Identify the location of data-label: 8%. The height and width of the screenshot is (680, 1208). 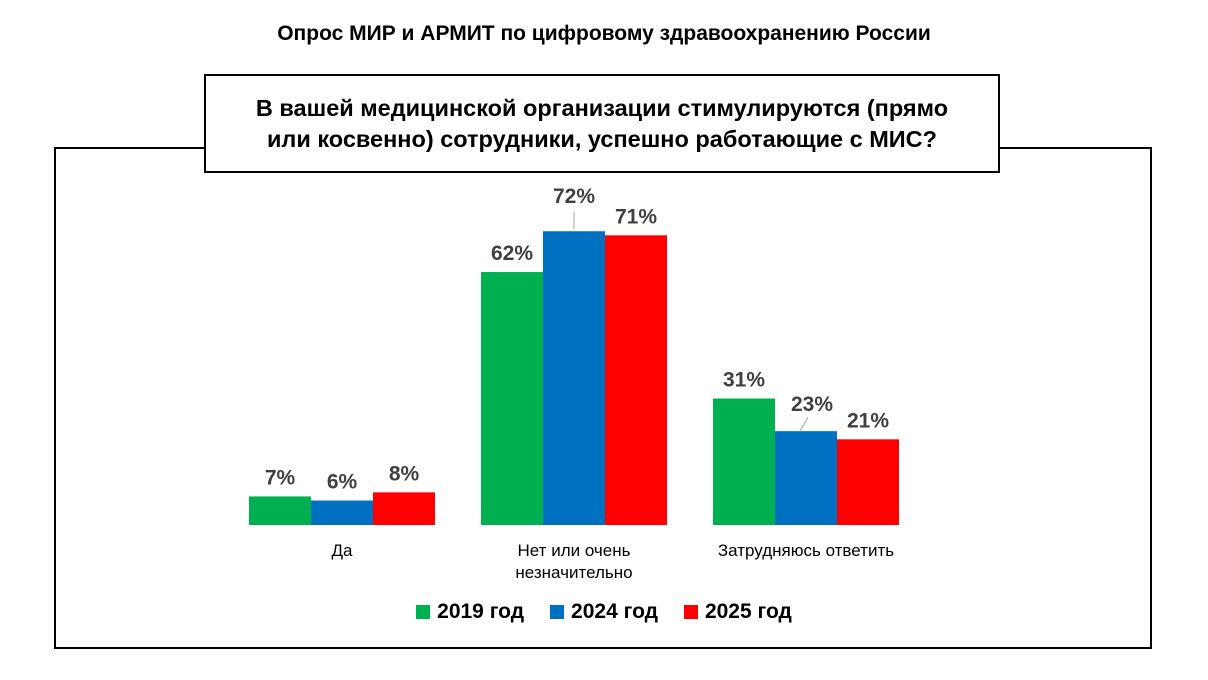
(404, 473).